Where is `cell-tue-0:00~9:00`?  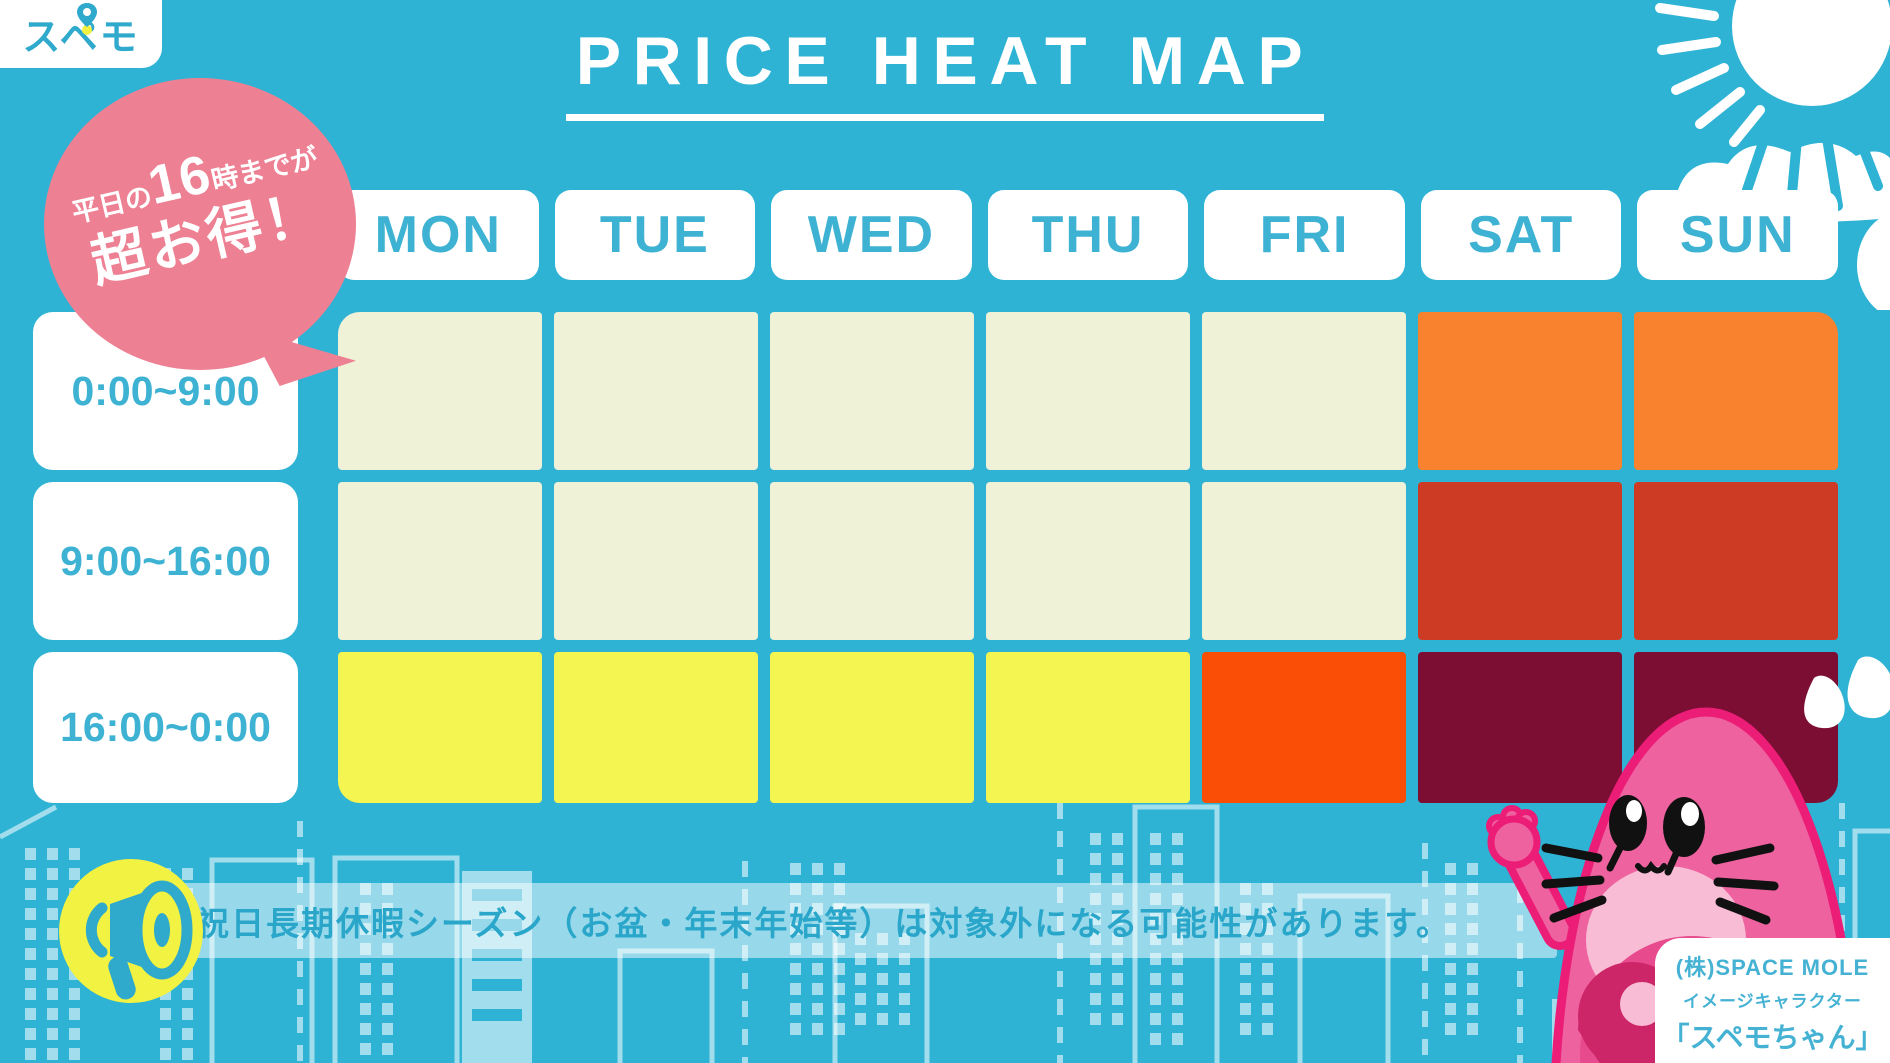
cell-tue-0:00~9:00 is located at coordinates (656, 391).